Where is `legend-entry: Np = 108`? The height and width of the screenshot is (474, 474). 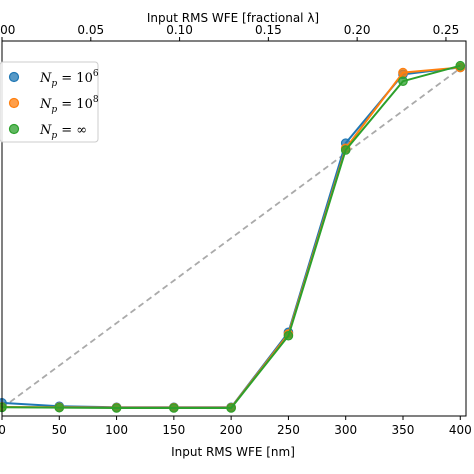 legend-entry: Np = 108 is located at coordinates (69, 105).